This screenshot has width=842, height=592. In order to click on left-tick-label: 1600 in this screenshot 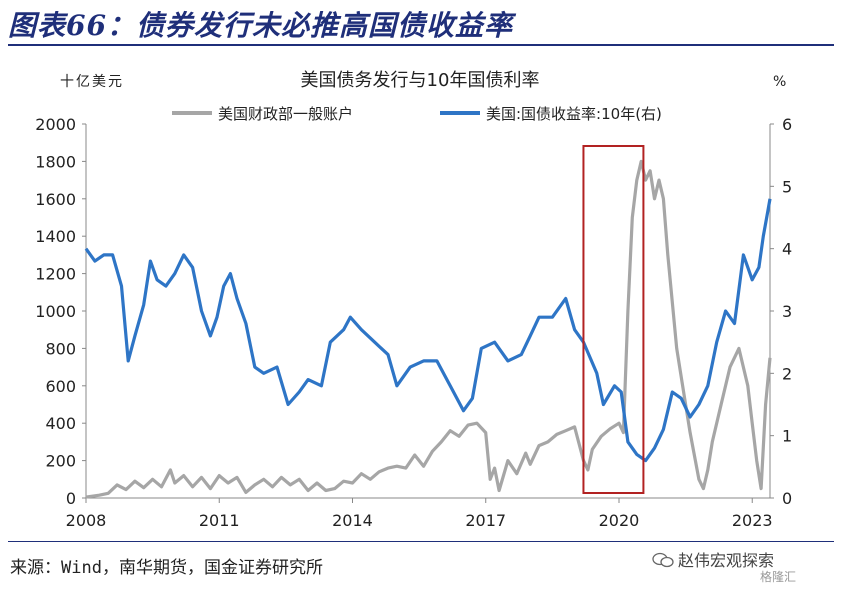, I will do `click(55, 199)`.